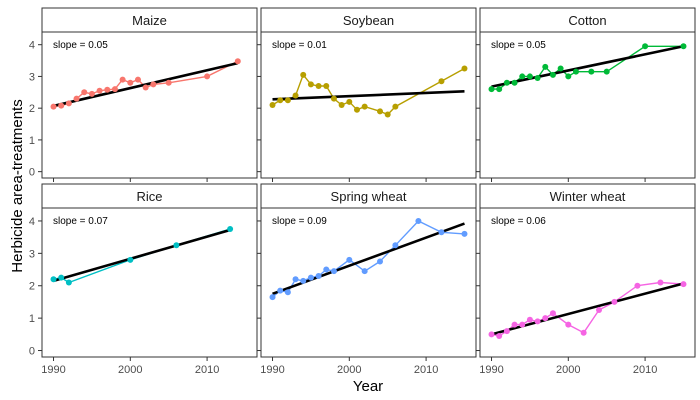  What do you see at coordinates (368, 20) in the screenshot?
I see `facet-strip-label: Soybean` at bounding box center [368, 20].